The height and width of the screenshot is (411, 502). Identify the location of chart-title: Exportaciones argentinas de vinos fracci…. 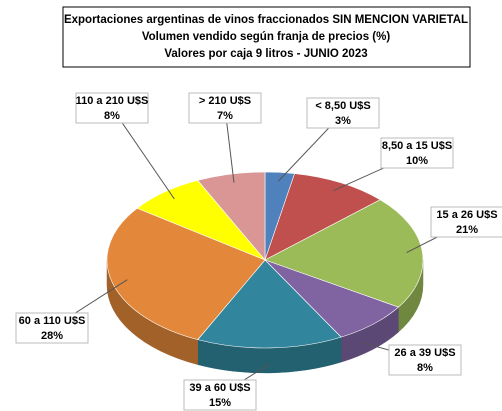
(266, 20).